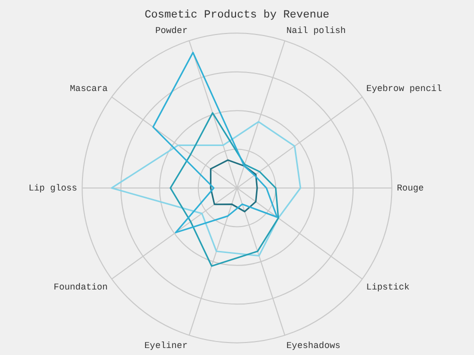 The image size is (474, 355). What do you see at coordinates (171, 31) in the screenshot?
I see `spoke-label: Powder` at bounding box center [171, 31].